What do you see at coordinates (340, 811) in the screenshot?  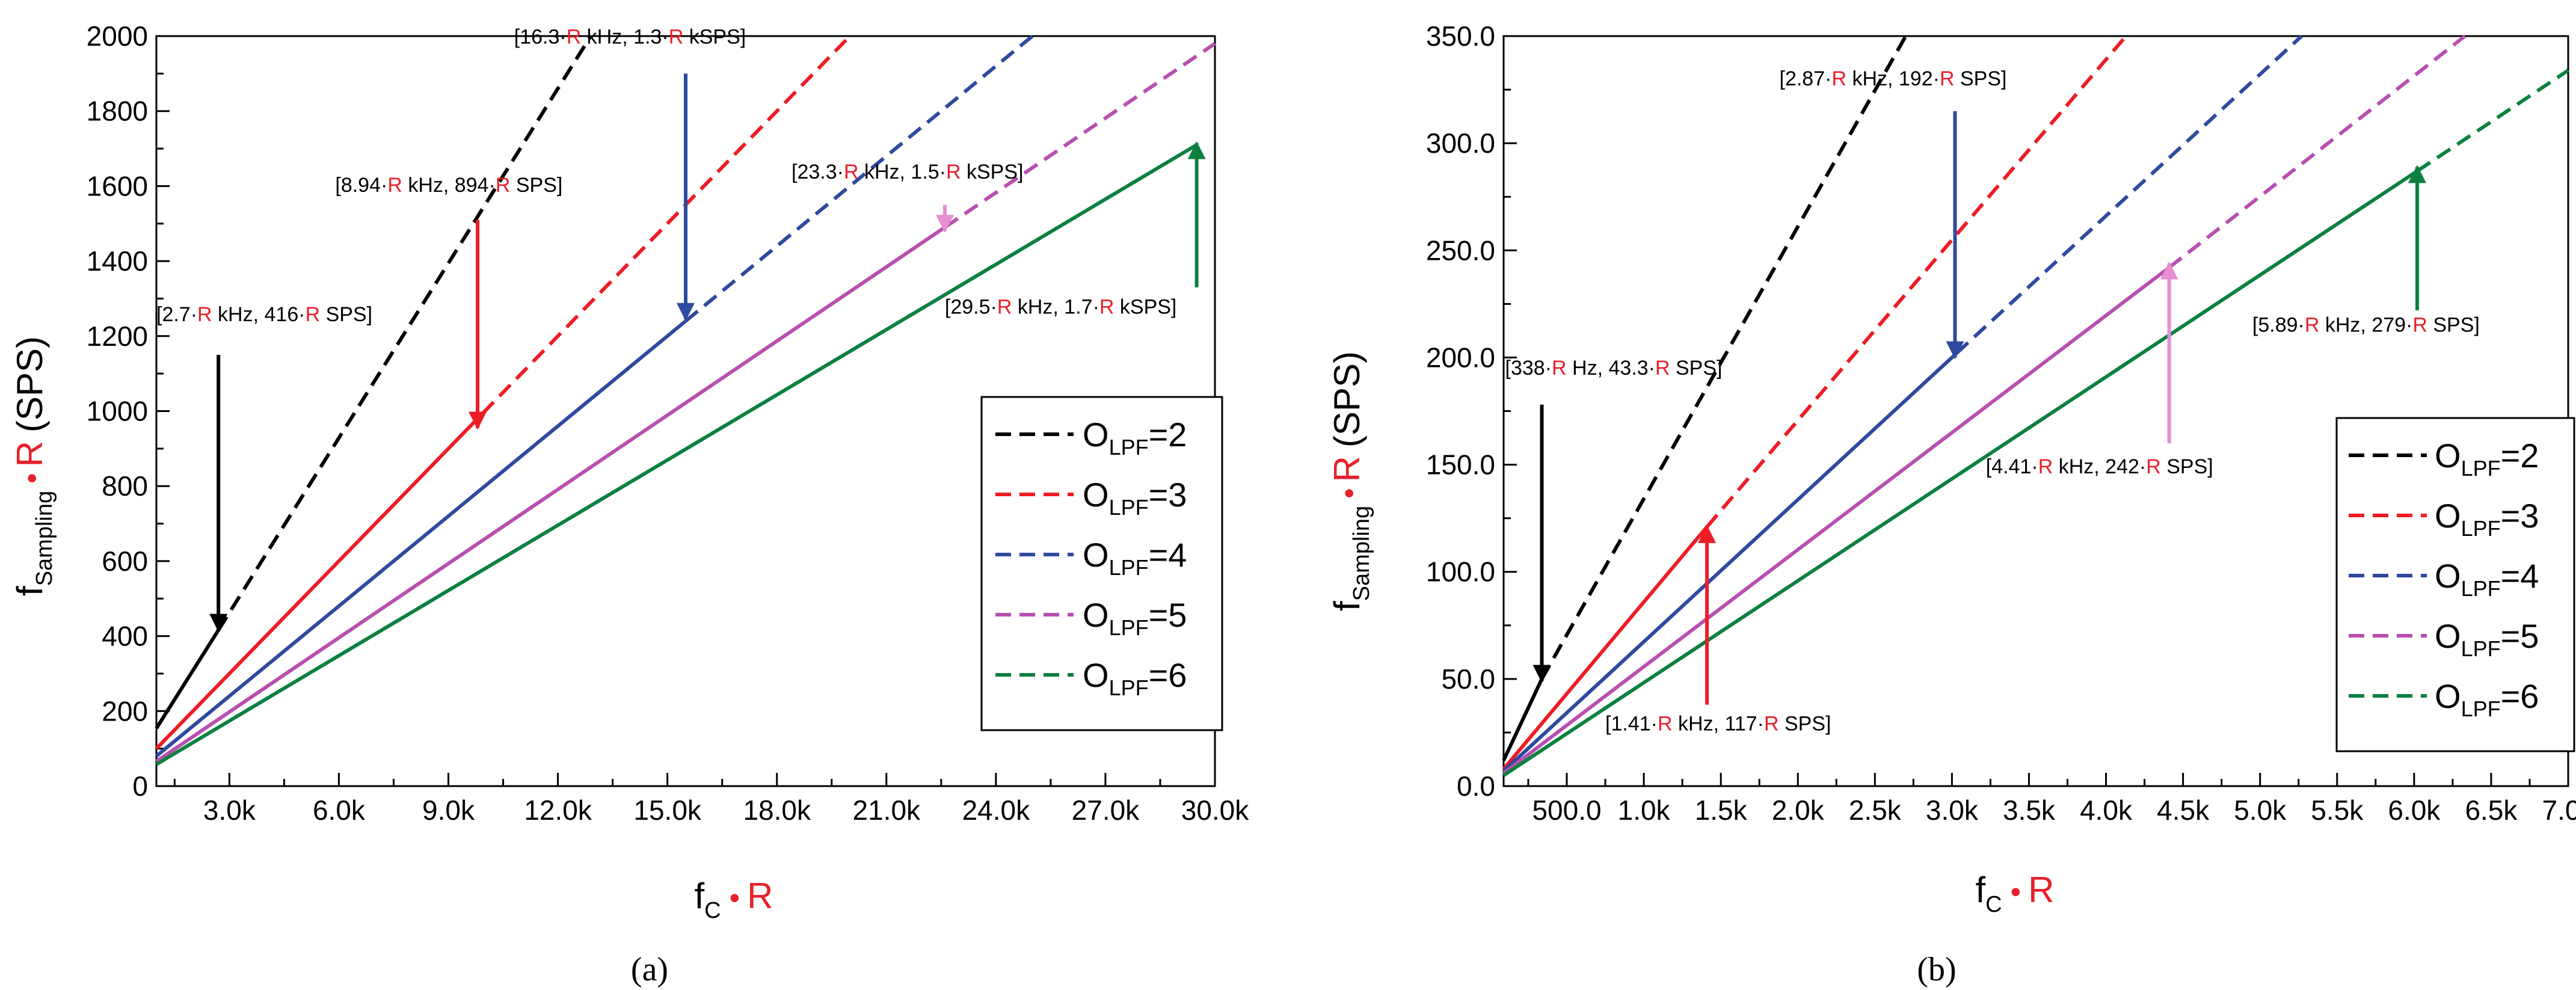 I see `x-tick-label-a: 6.0k` at bounding box center [340, 811].